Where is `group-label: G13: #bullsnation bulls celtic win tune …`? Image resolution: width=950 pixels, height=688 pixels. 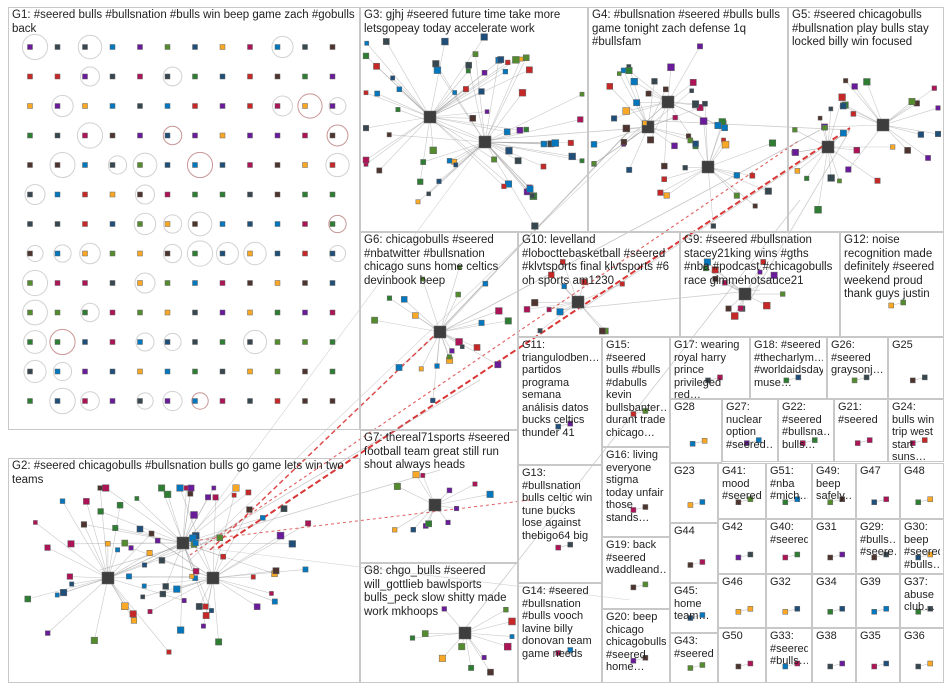 group-label: G13: #bullsnation bulls celtic win tune … is located at coordinates (557, 504).